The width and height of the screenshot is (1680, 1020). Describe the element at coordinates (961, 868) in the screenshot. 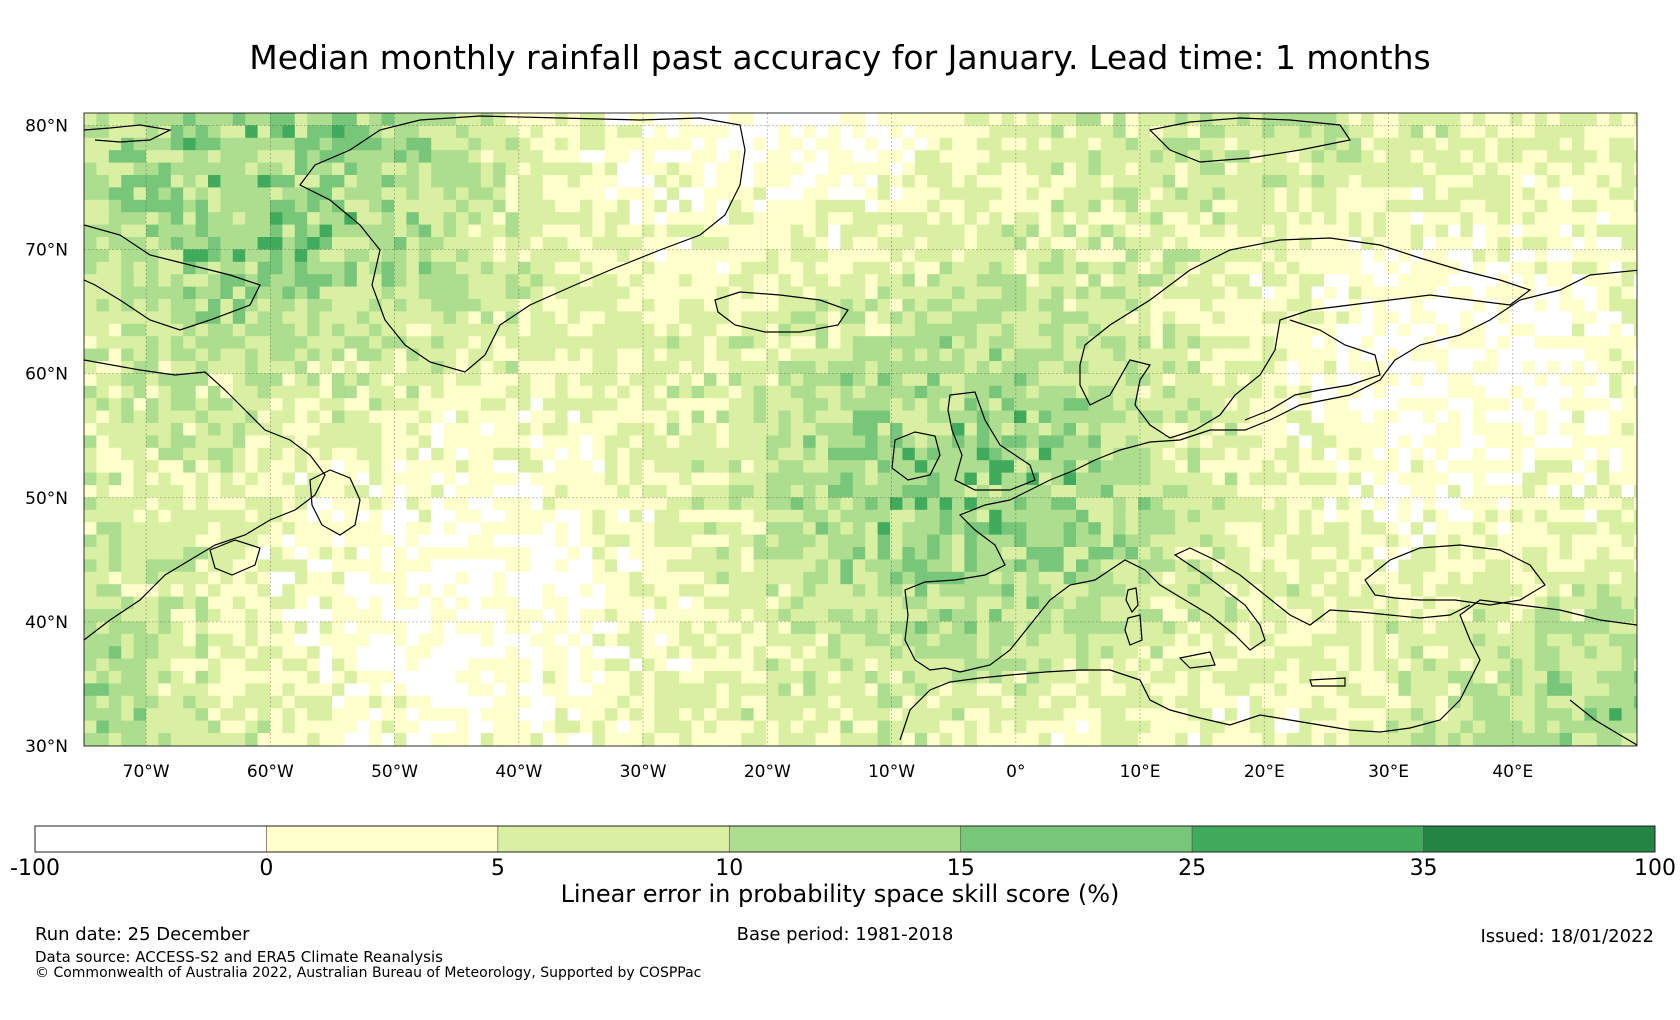

I see `colorbar-tick-label: 15` at that location.